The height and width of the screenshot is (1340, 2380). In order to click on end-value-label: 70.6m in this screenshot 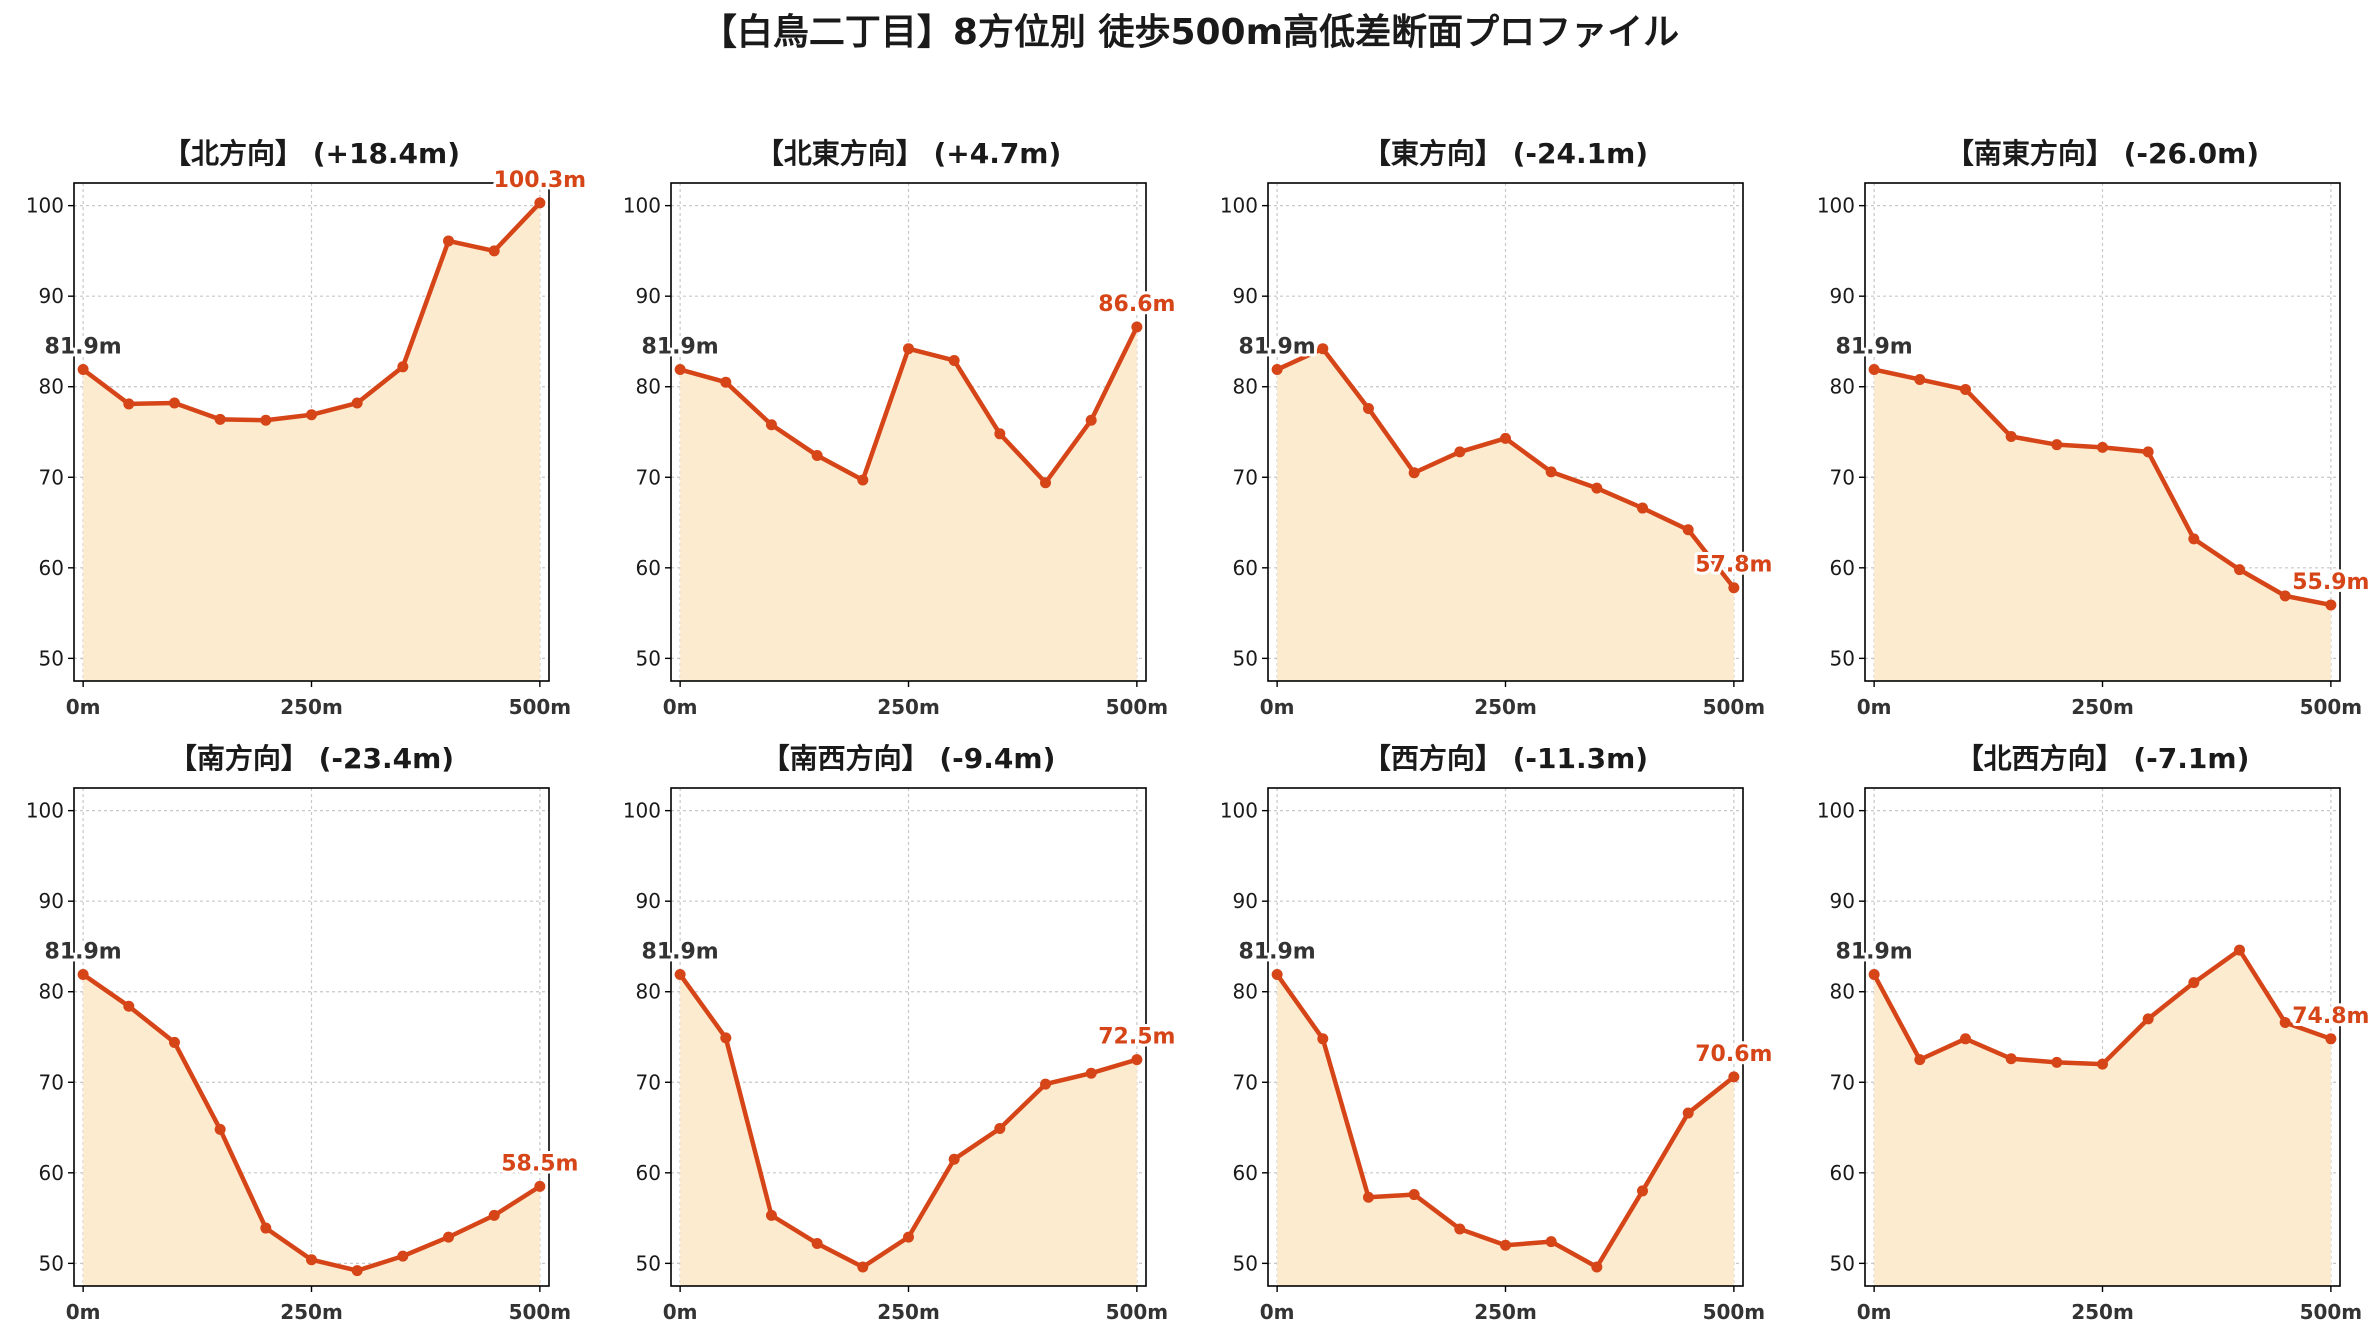, I will do `click(1733, 1054)`.